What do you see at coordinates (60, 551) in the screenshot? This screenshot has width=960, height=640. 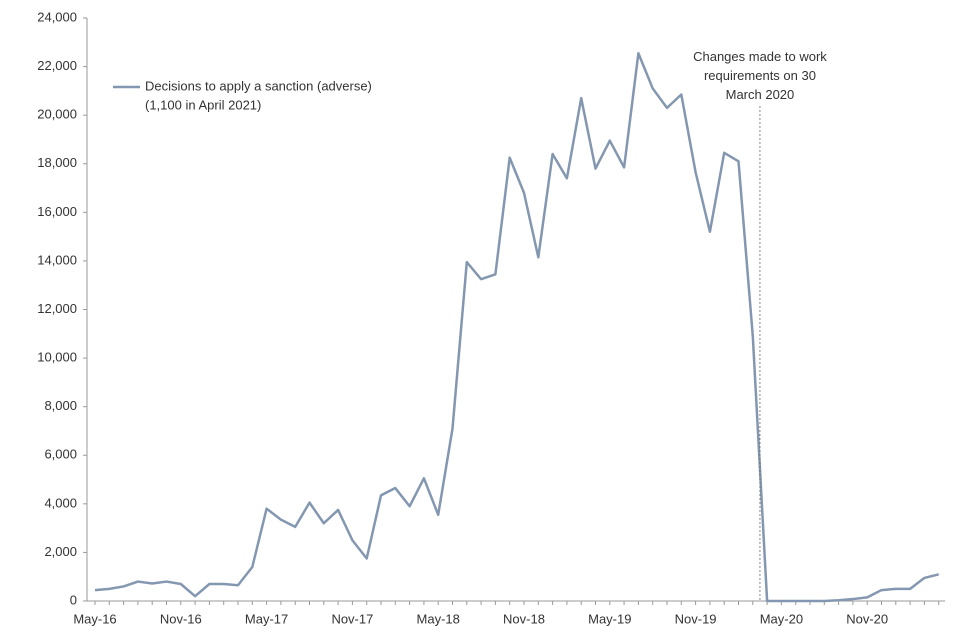 I see `y-tick-label: 2,000` at bounding box center [60, 551].